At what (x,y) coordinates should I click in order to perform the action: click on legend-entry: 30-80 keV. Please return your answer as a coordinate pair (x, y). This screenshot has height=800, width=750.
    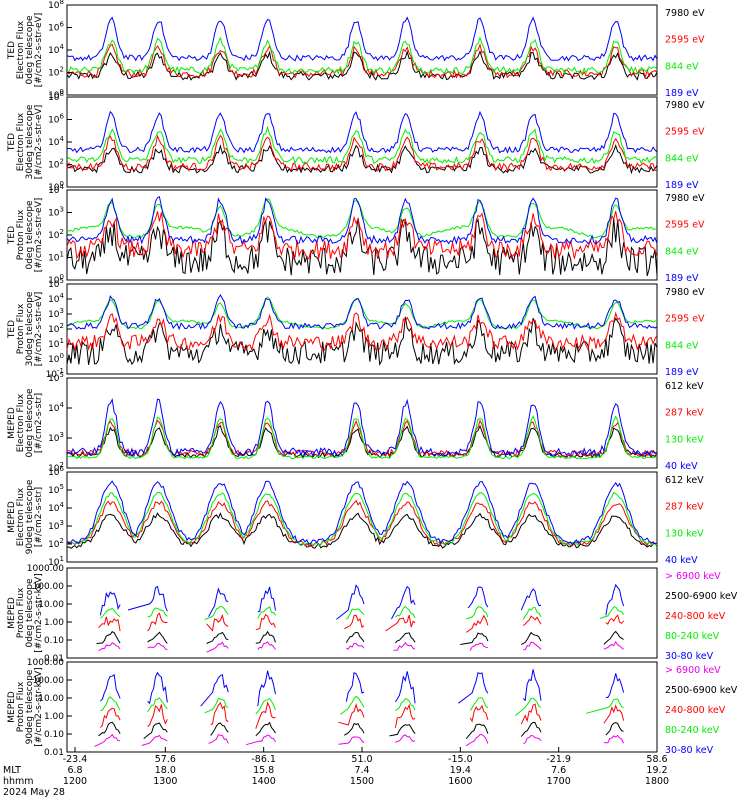
    Looking at the image, I should click on (689, 656).